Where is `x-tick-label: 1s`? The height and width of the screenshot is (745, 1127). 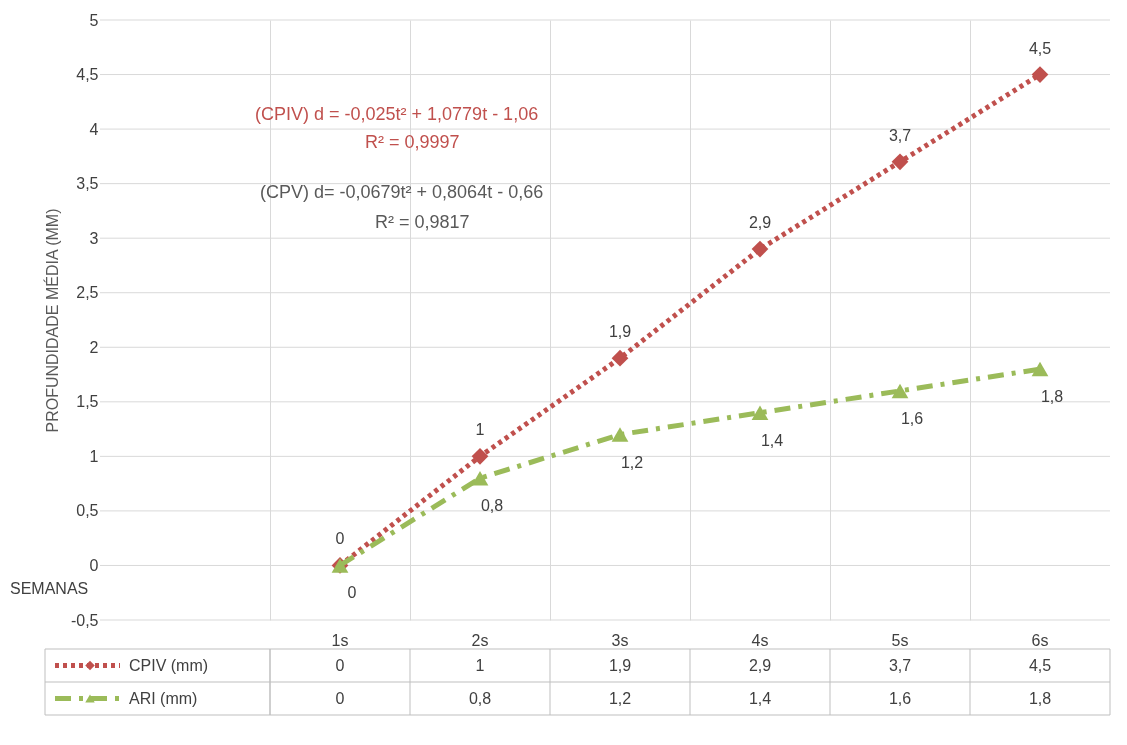
x-tick-label: 1s is located at coordinates (340, 640).